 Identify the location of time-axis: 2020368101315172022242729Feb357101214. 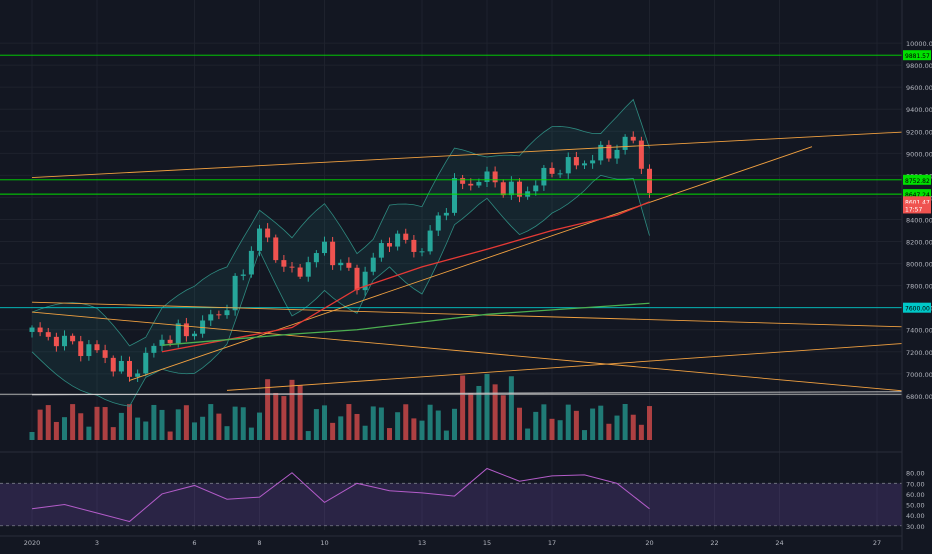
(478, 543).